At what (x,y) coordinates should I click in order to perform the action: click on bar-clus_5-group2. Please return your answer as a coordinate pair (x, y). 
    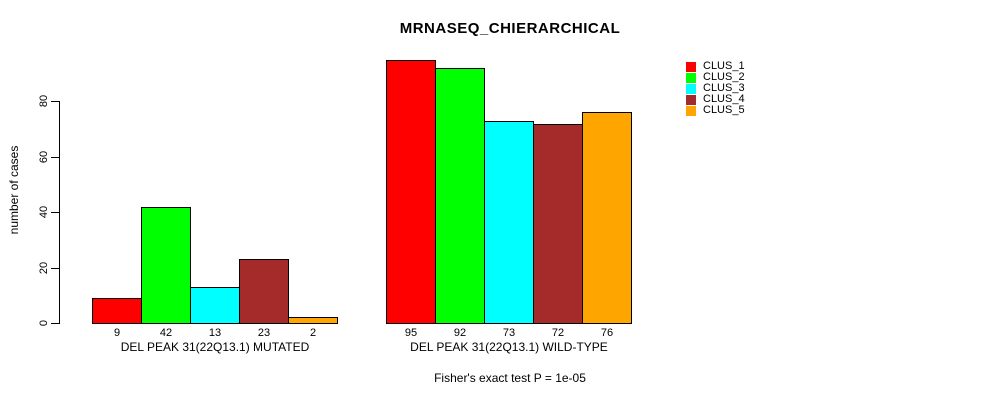
    Looking at the image, I should click on (607, 218).